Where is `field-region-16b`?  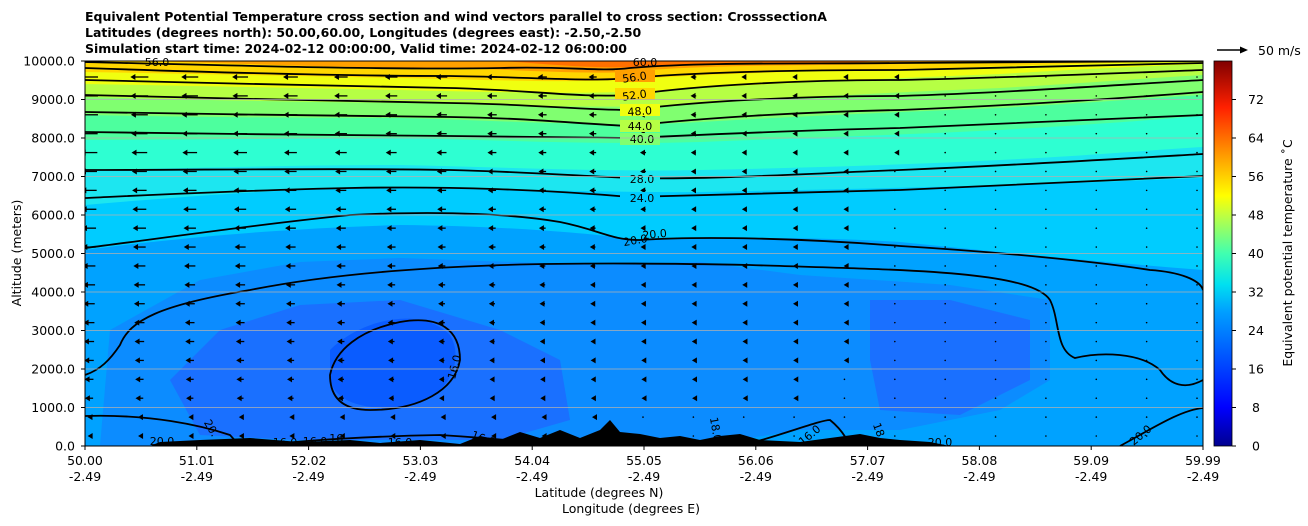
field-region-16b is located at coordinates (950, 357).